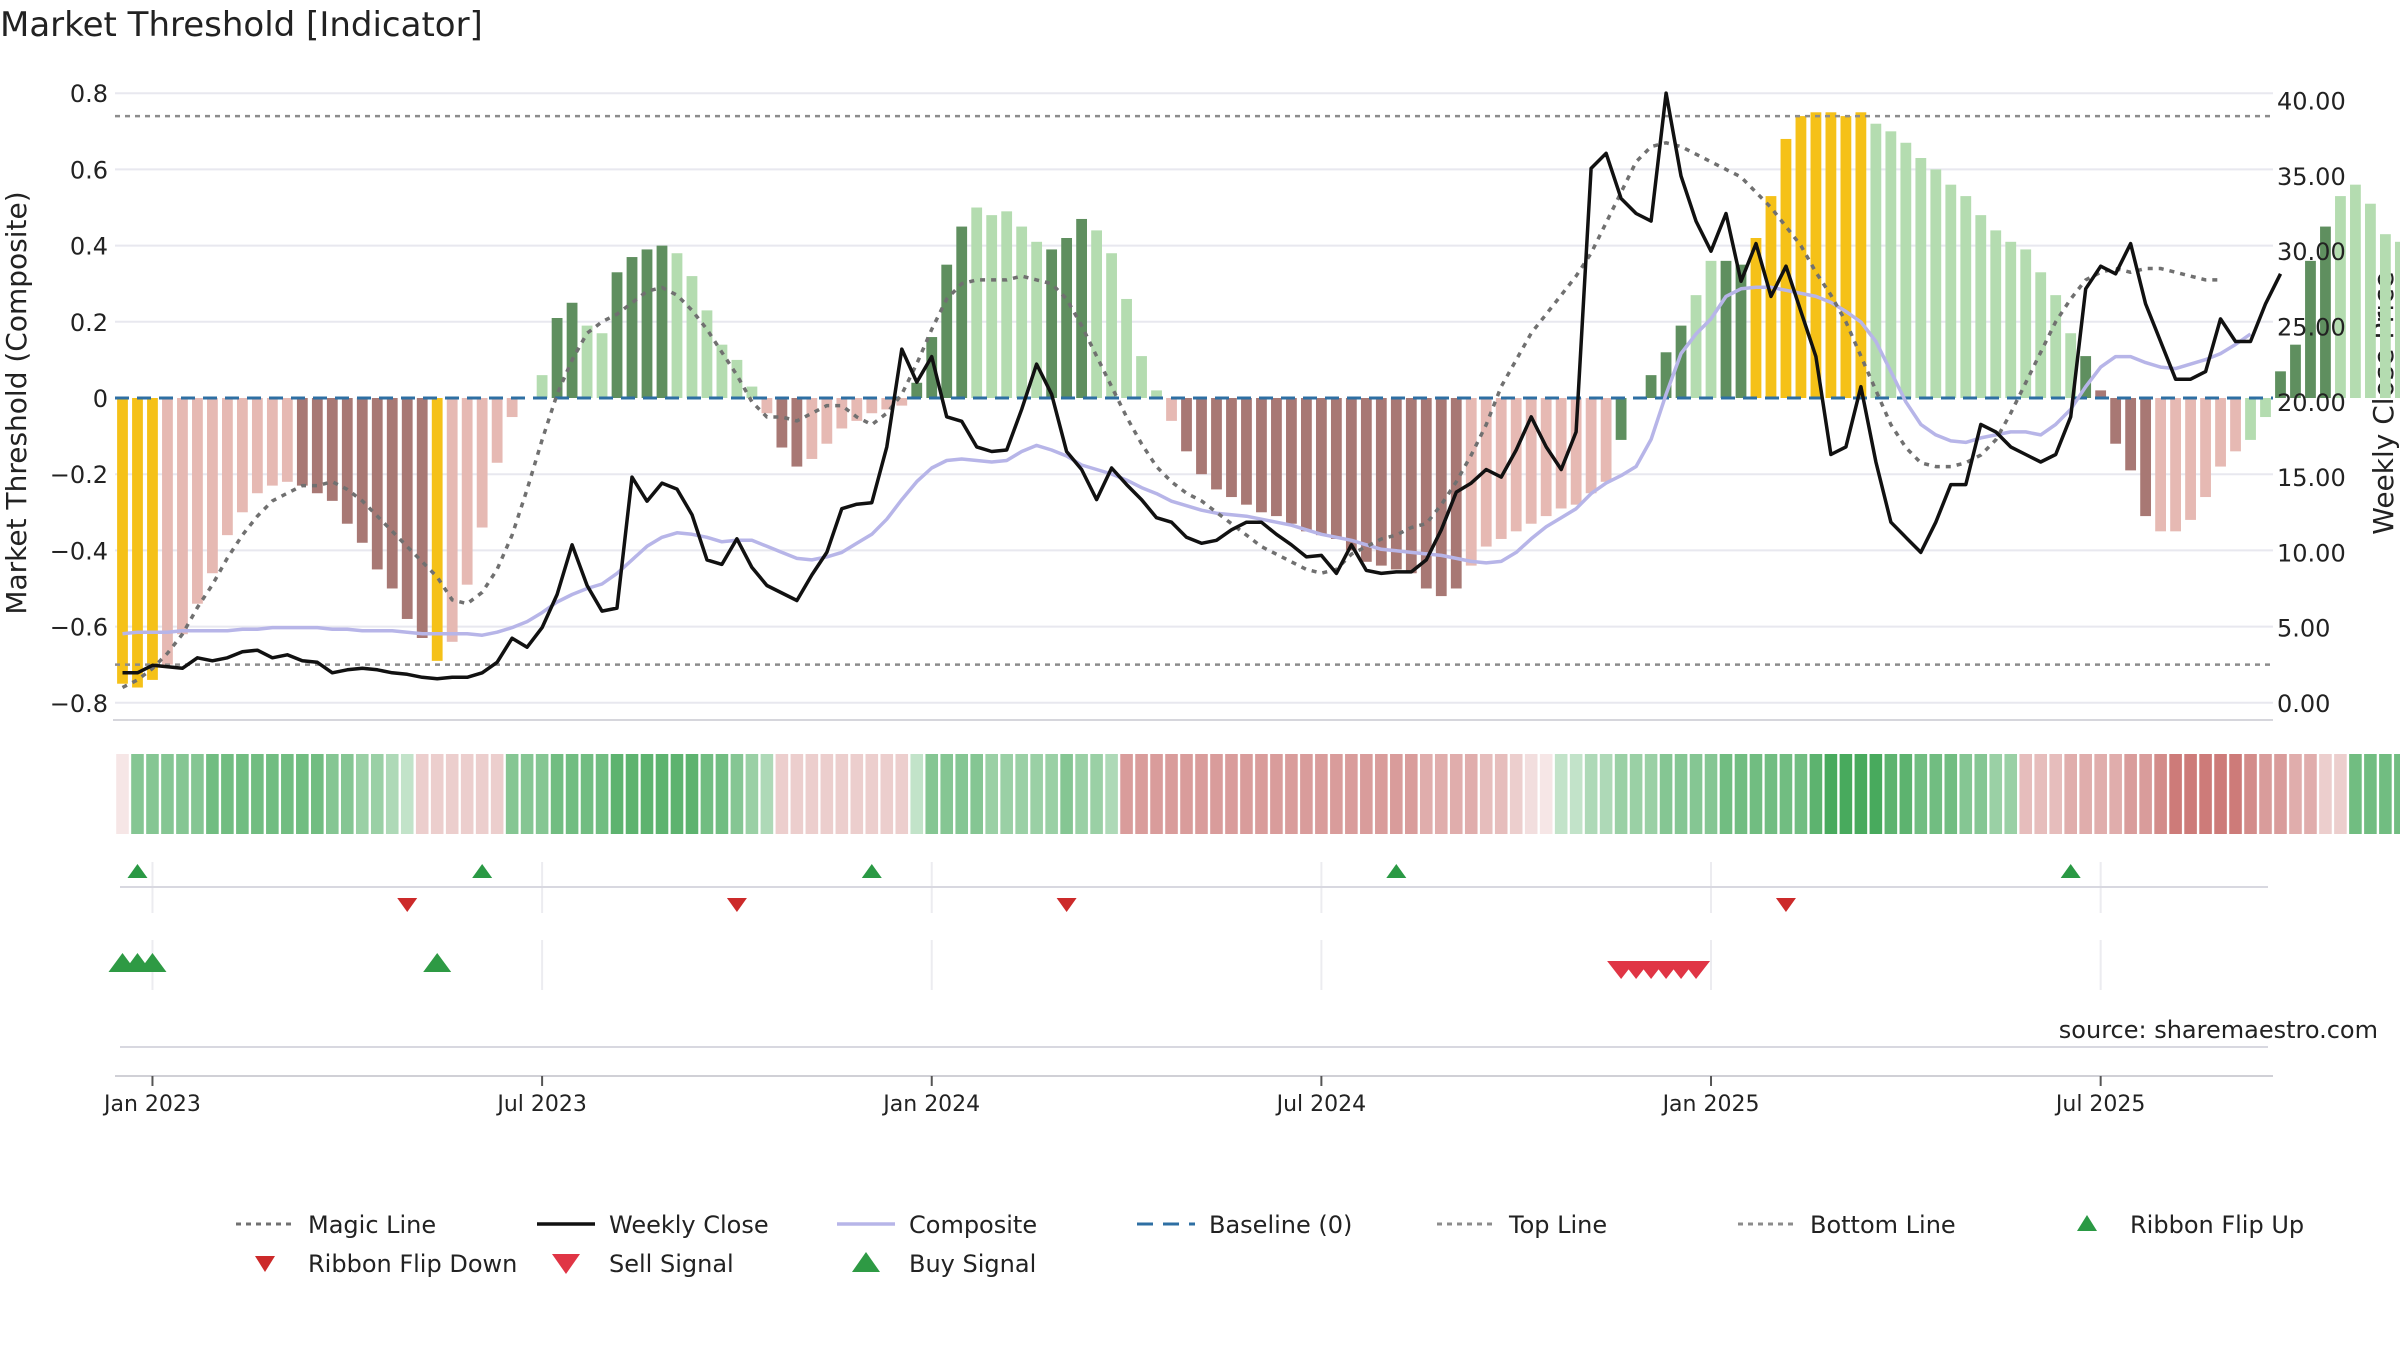 This screenshot has height=1350, width=2400. I want to click on left-tick-label: 0.2, so click(89, 323).